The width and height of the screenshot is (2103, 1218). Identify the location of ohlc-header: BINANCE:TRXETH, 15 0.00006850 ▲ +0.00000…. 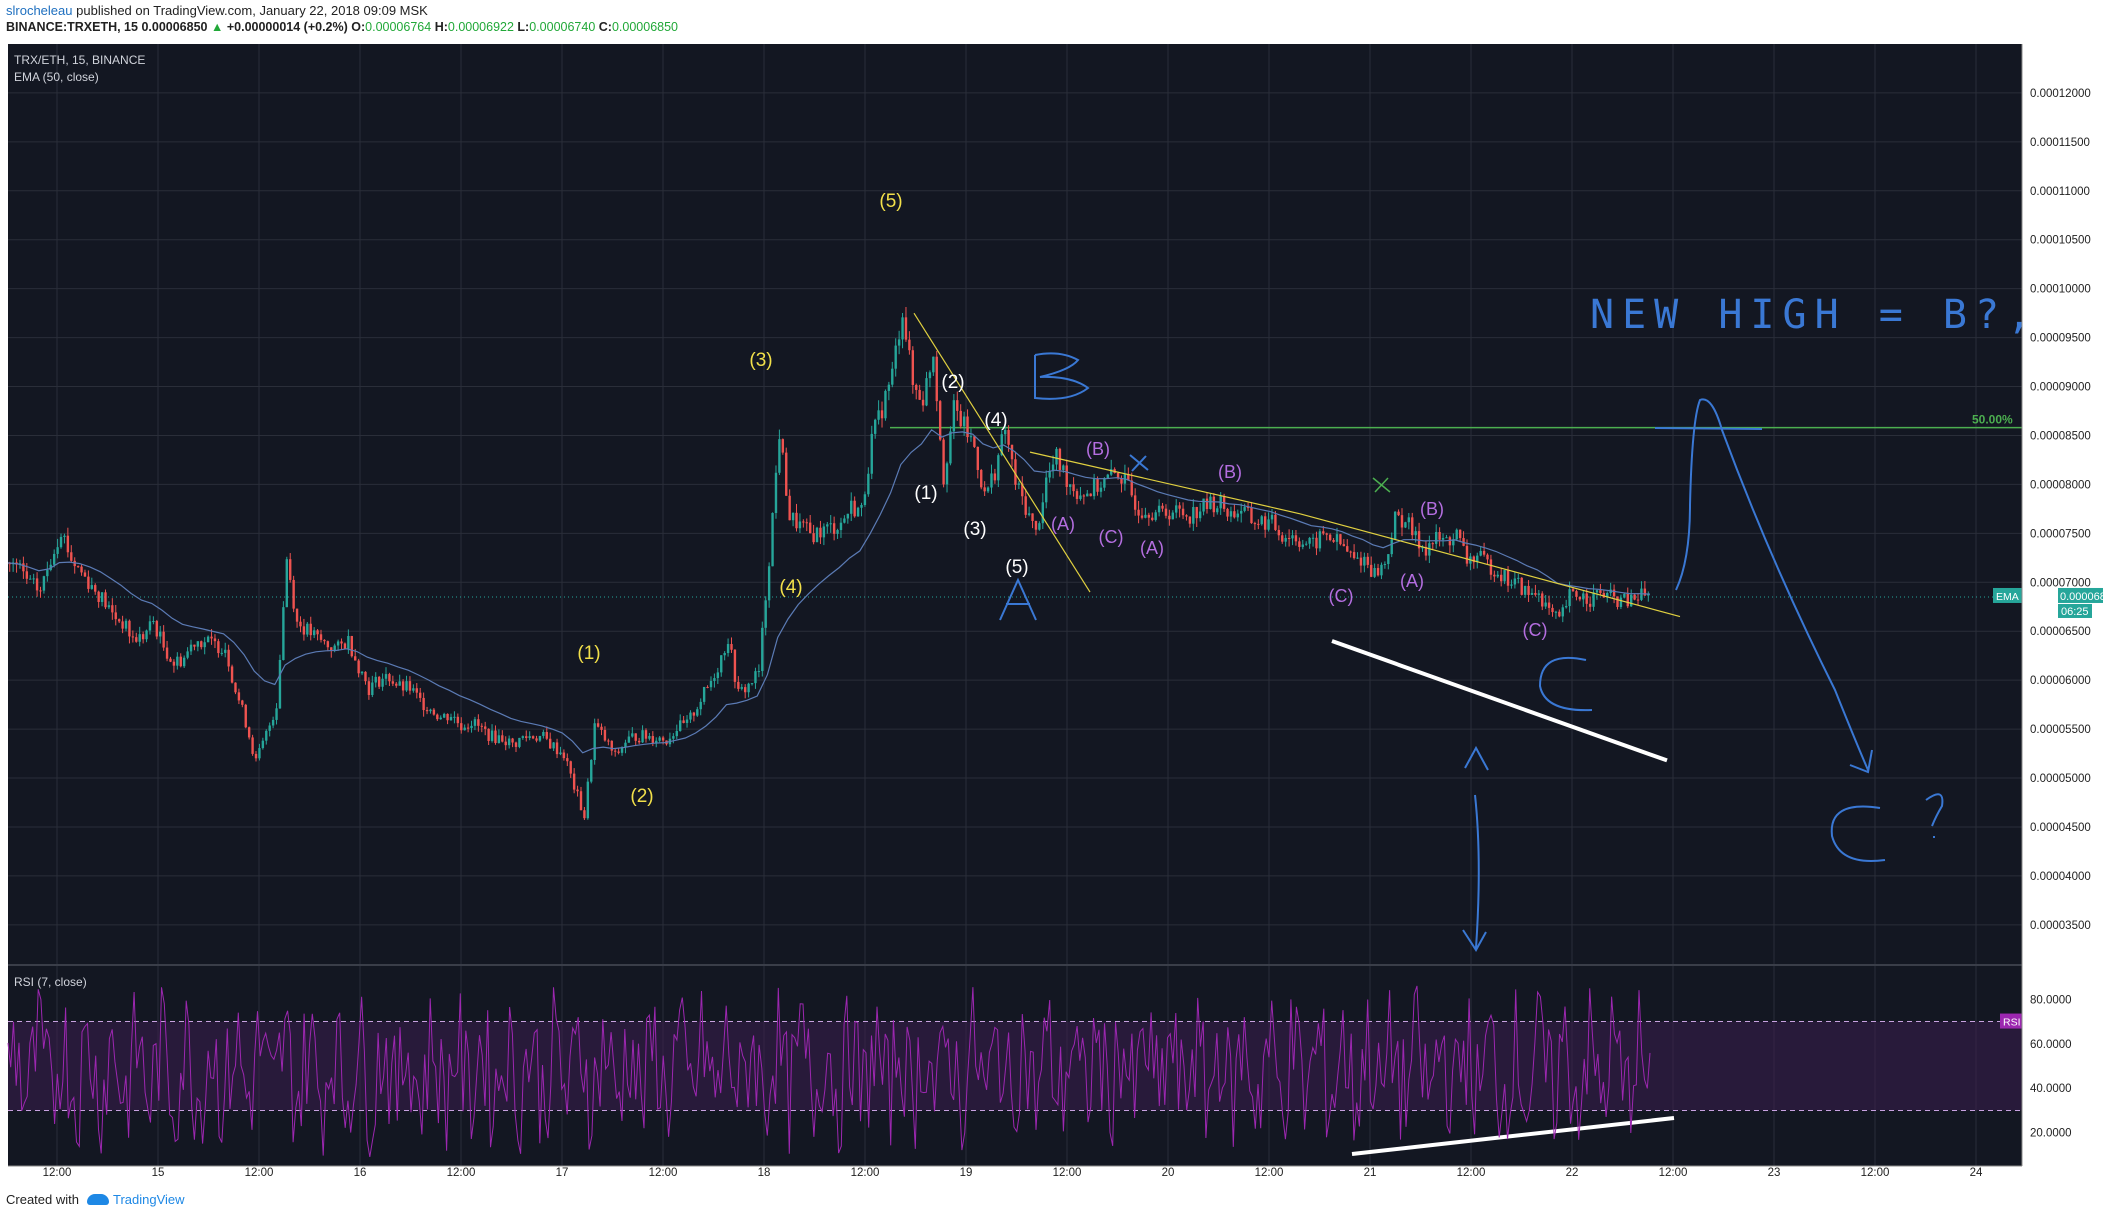
(342, 27).